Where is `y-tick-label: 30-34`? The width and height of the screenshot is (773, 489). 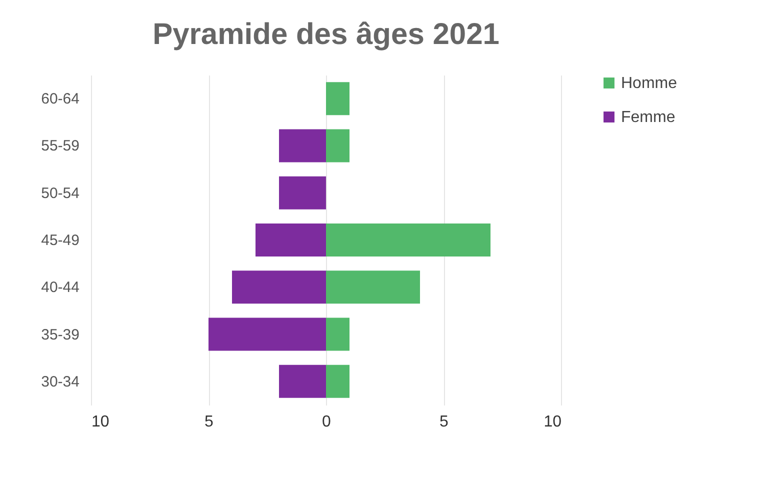 y-tick-label: 30-34 is located at coordinates (60, 381).